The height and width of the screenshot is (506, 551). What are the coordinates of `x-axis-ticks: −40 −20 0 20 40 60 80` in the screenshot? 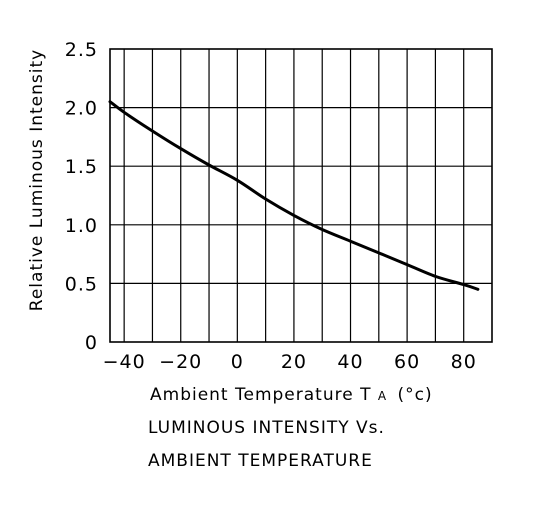 It's located at (290, 362).